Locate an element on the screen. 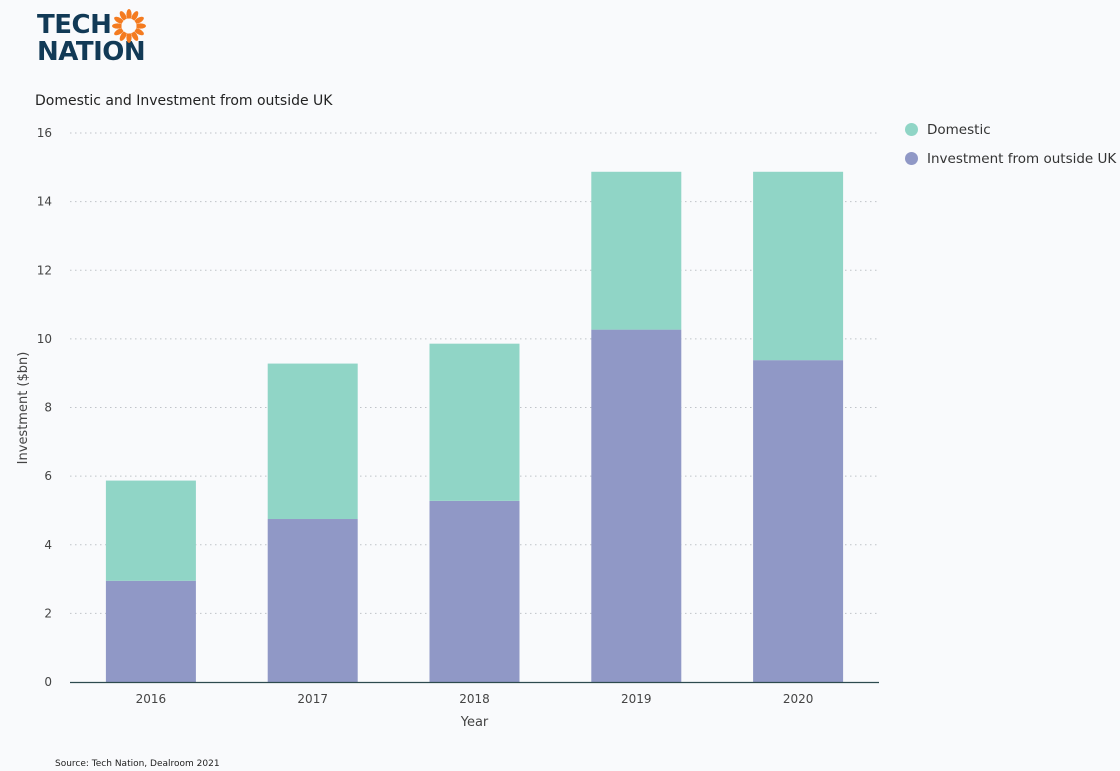  y-tick-label: 0 is located at coordinates (48, 682).